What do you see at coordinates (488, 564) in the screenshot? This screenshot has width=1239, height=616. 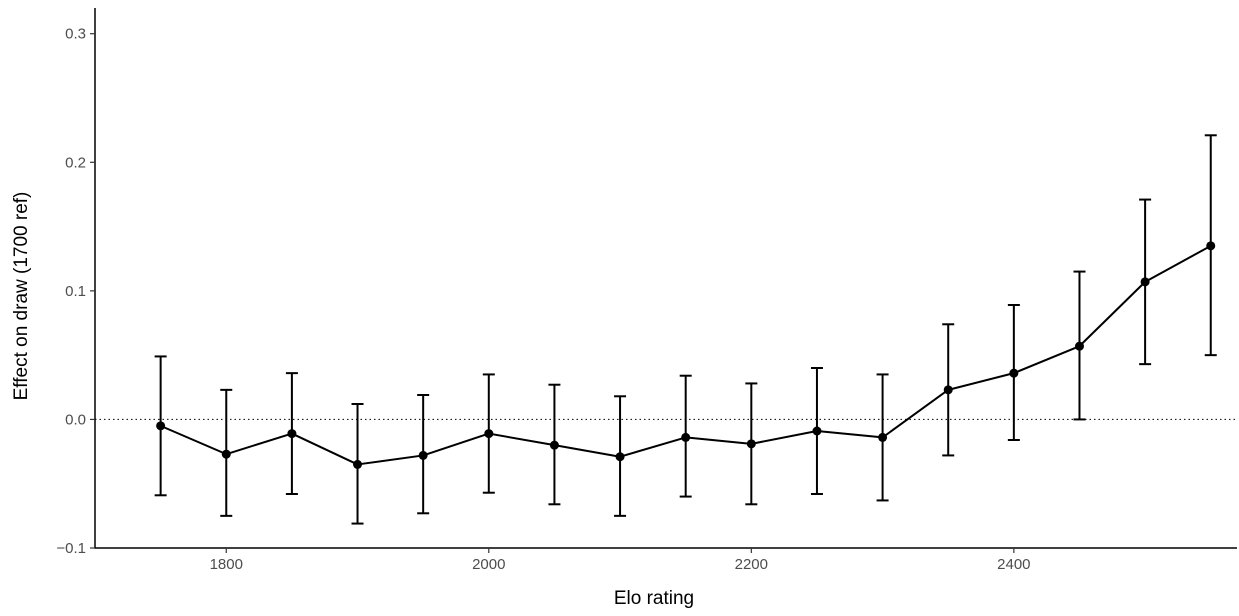 I see `x-tick-label: 2000` at bounding box center [488, 564].